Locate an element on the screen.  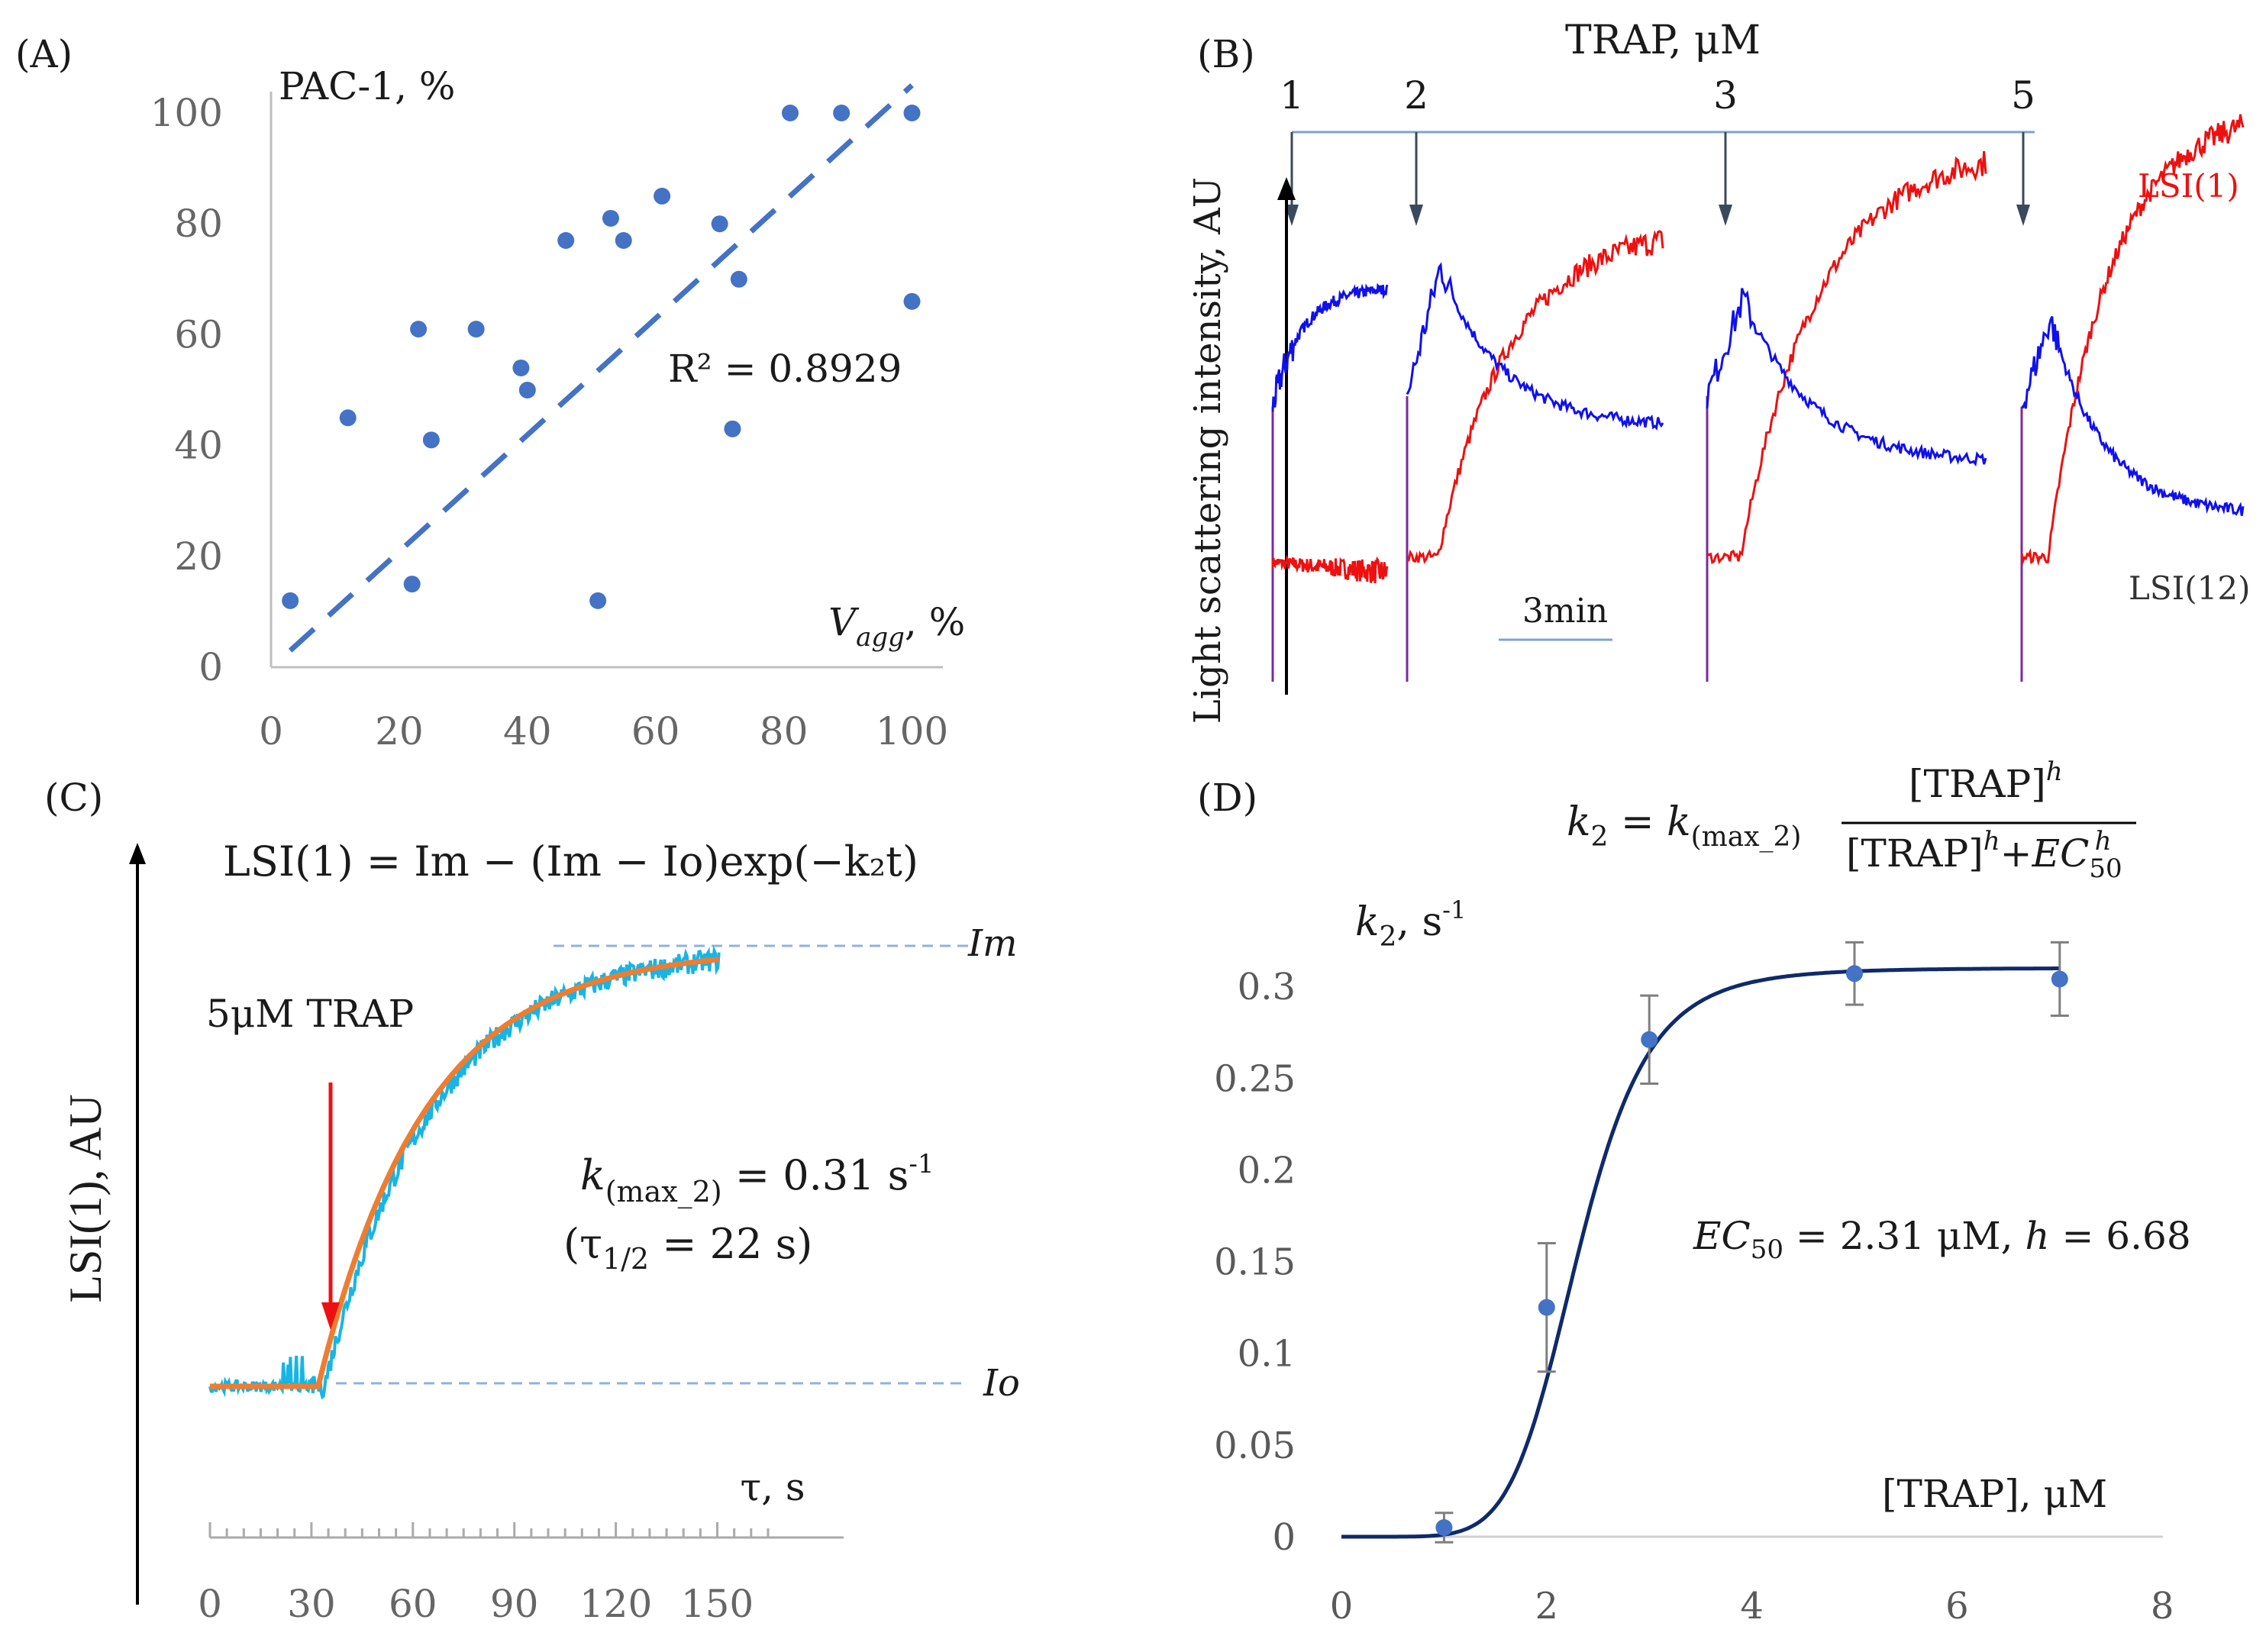
d-xtick-label: 8 is located at coordinates (2162, 1606).